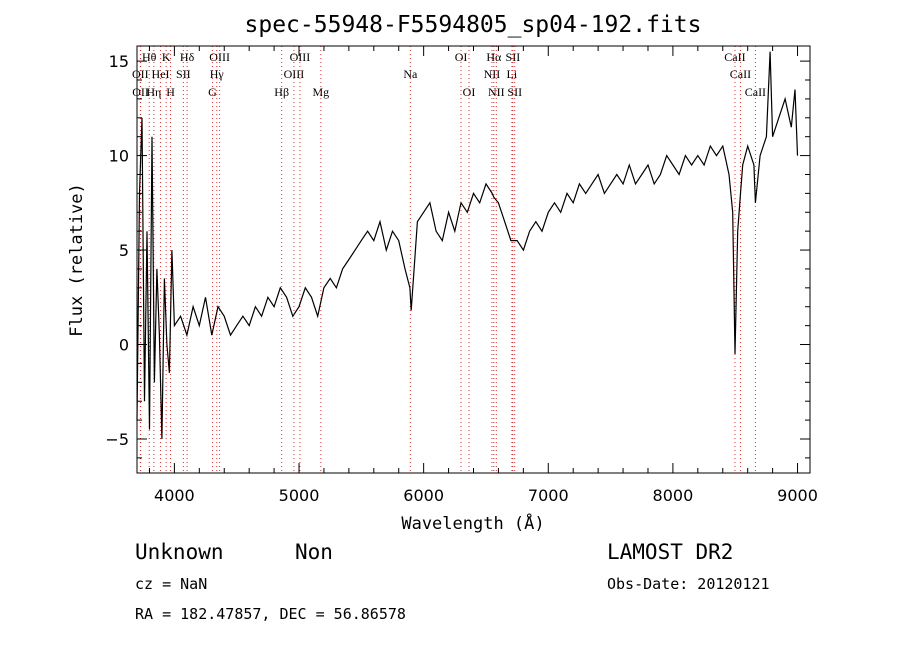  I want to click on redshift-cz: cz = NaN, so click(171, 584).